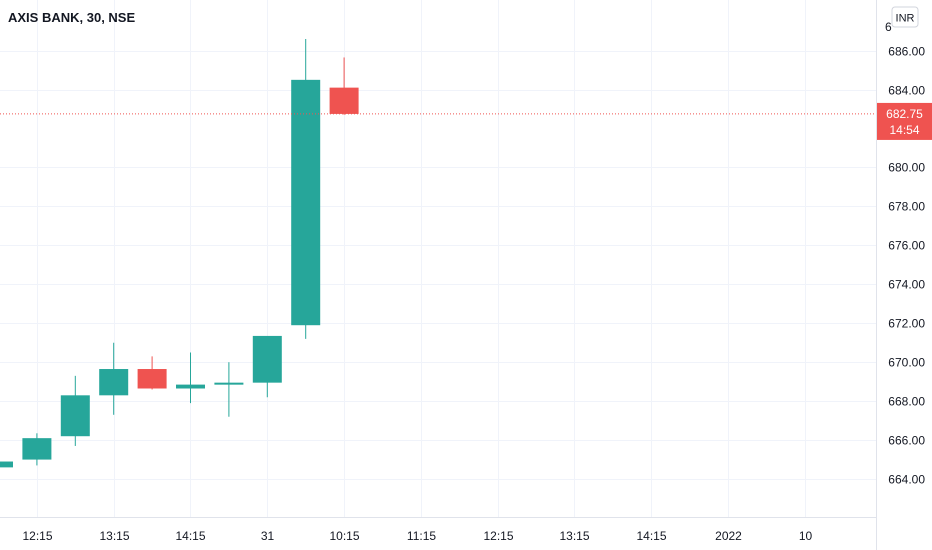 Image resolution: width=932 pixels, height=550 pixels. I want to click on currency-badge: INR, so click(905, 17).